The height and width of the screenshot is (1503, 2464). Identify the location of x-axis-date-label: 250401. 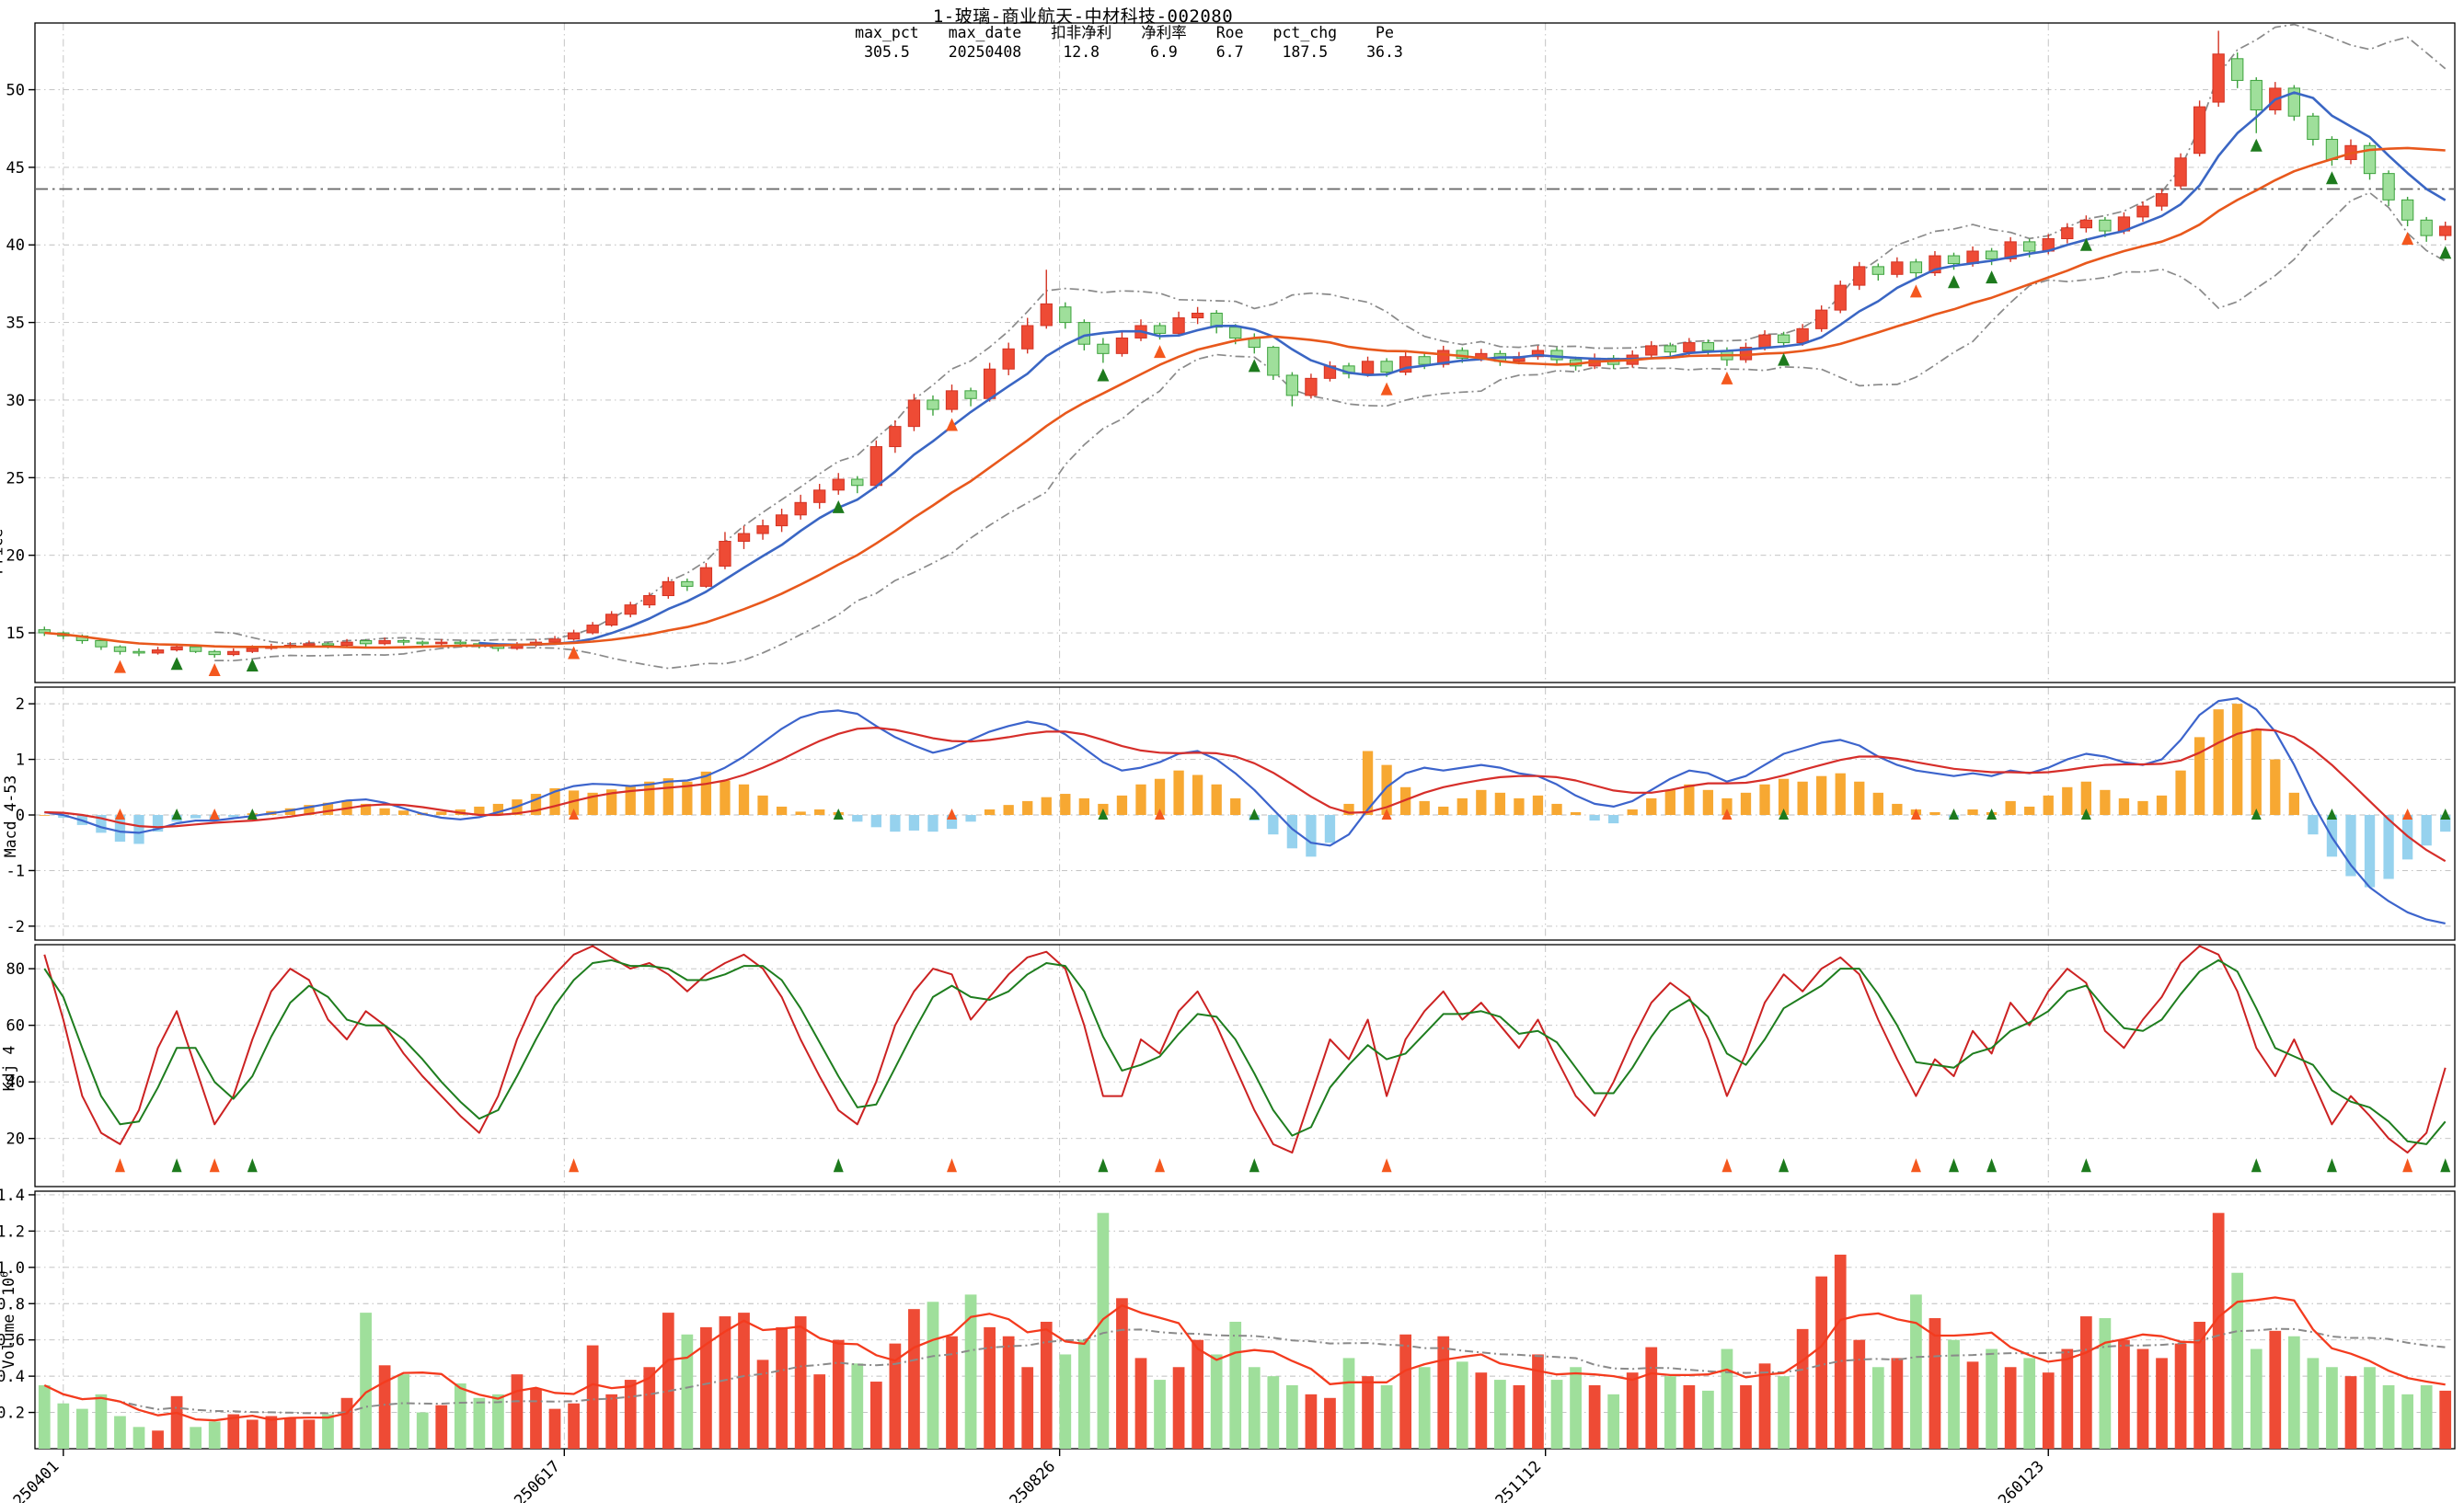
(36, 1480).